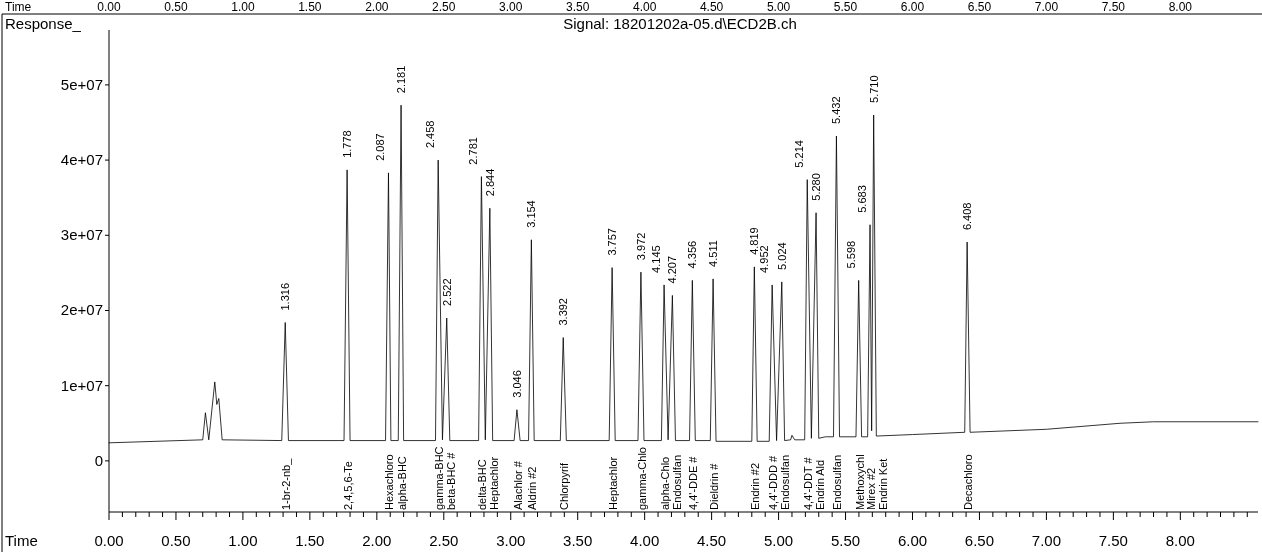  What do you see at coordinates (714, 486) in the screenshot?
I see `annotation: Dieldrin #` at bounding box center [714, 486].